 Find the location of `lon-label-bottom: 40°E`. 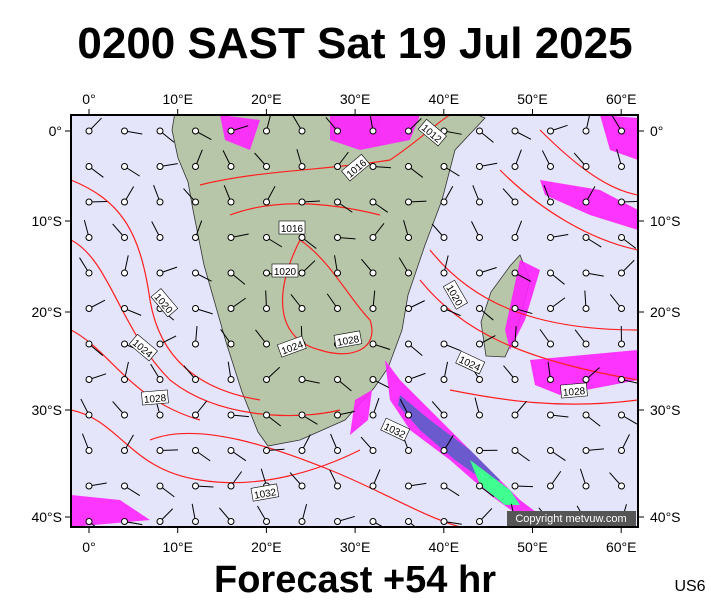

lon-label-bottom: 40°E is located at coordinates (444, 547).